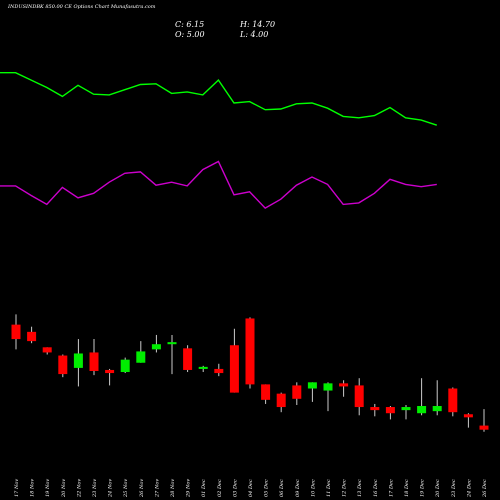 The width and height of the screenshot is (500, 500). What do you see at coordinates (190, 34) in the screenshot?
I see `open-value: O: 5.00` at bounding box center [190, 34].